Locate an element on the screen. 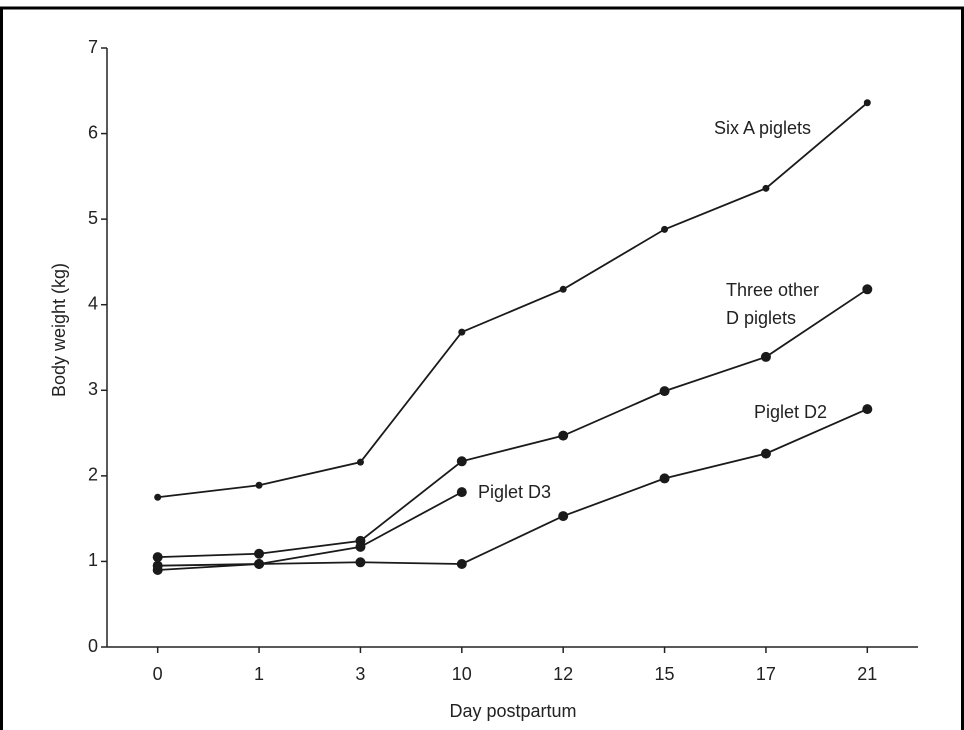 This screenshot has width=964, height=730. y-tick-label: 7 is located at coordinates (93, 47).